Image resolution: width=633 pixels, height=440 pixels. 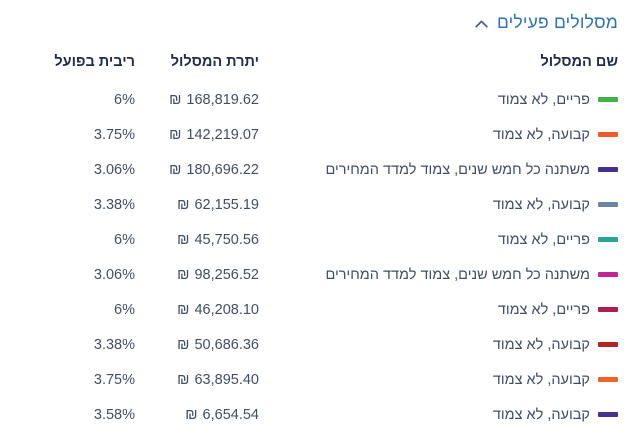 What do you see at coordinates (226, 344) in the screenshot?
I see `track-balance-value: 50,686.36` at bounding box center [226, 344].